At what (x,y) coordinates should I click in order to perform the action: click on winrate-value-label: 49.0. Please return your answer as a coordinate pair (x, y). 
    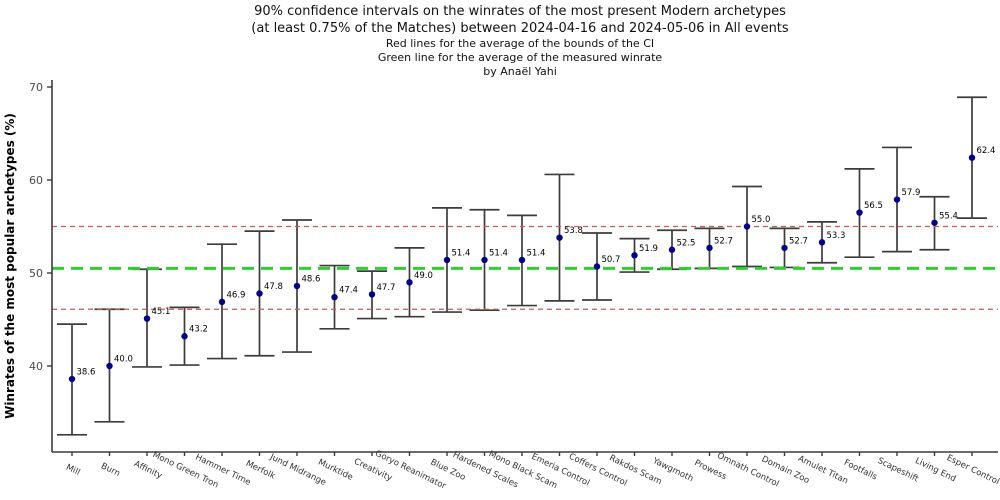
    Looking at the image, I should click on (423, 276).